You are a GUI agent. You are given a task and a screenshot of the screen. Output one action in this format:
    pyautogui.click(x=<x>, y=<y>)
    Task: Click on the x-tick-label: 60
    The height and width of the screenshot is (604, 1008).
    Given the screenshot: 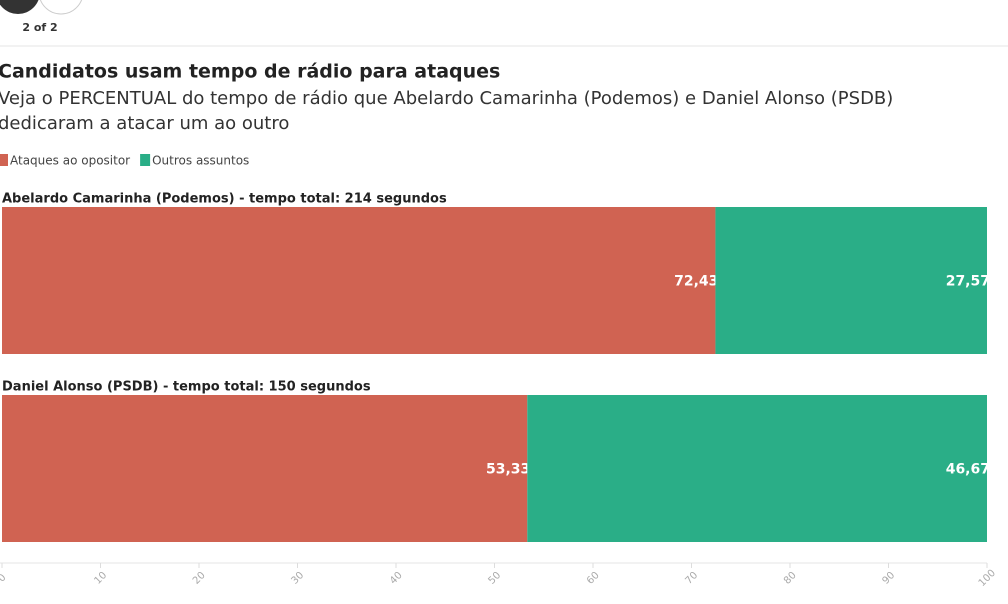 What is the action you would take?
    pyautogui.click(x=593, y=578)
    